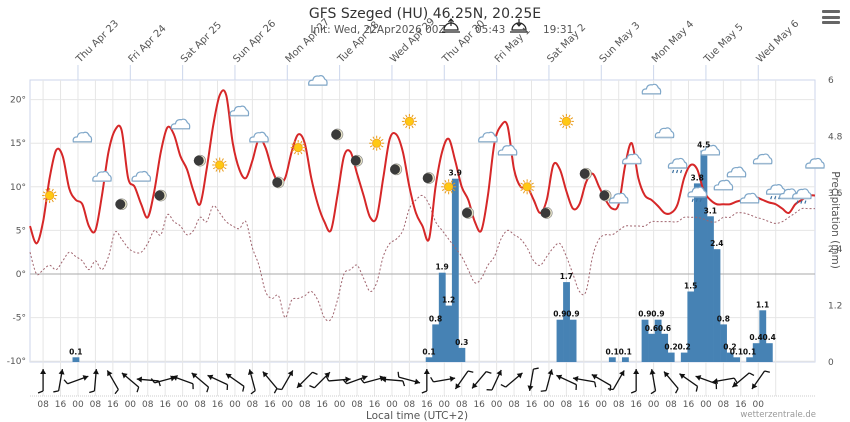  What do you see at coordinates (835, 194) in the screenshot?
I see `right-tick-label: 3.6` at bounding box center [835, 194].